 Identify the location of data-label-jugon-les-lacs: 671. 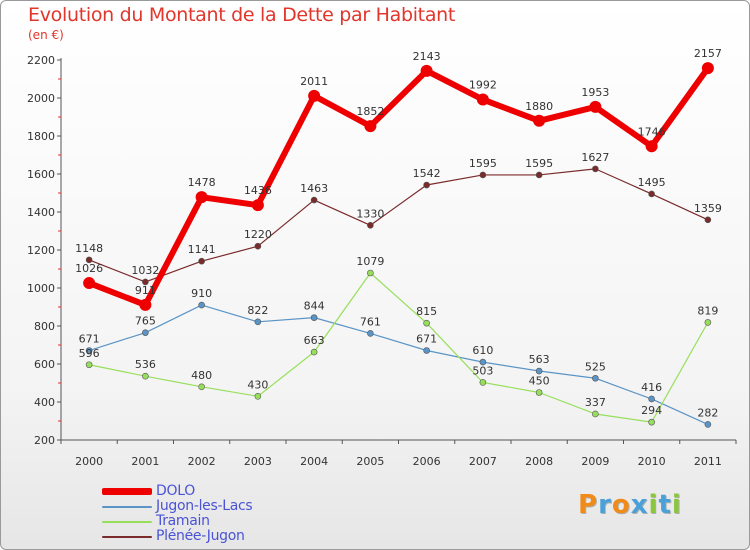
(89, 339).